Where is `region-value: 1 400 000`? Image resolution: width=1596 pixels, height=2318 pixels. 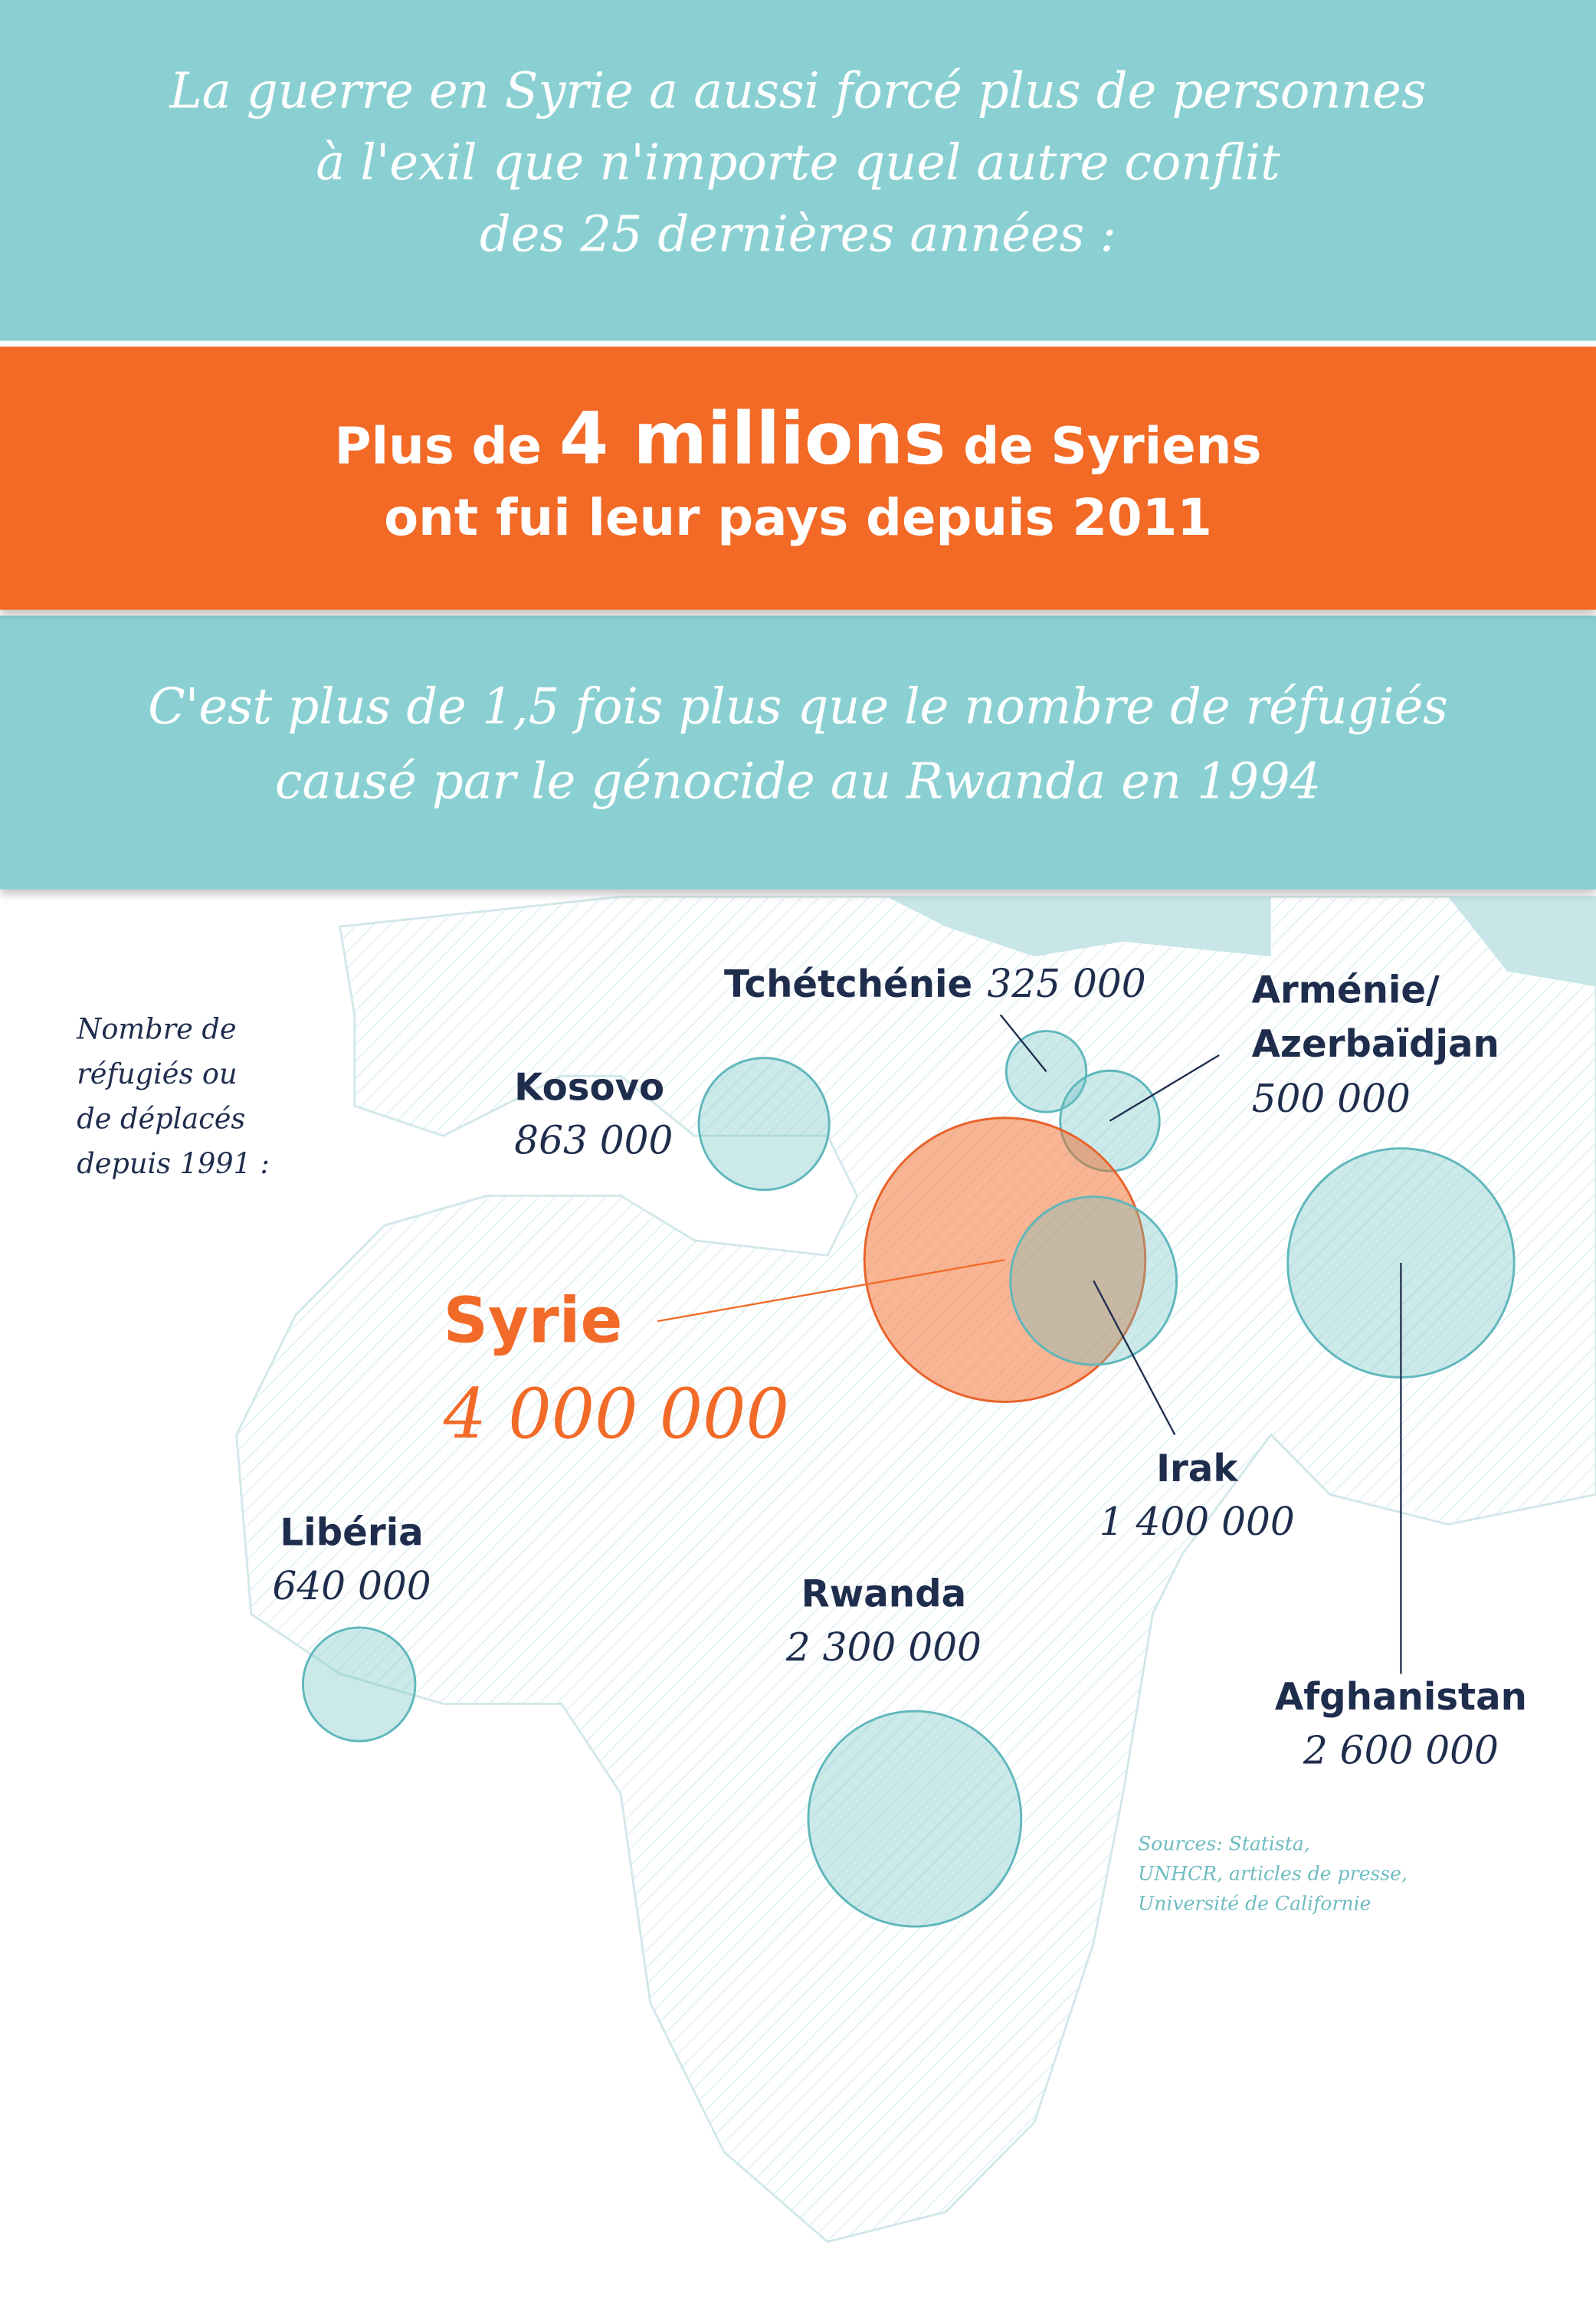 region-value: 1 400 000 is located at coordinates (1197, 1521).